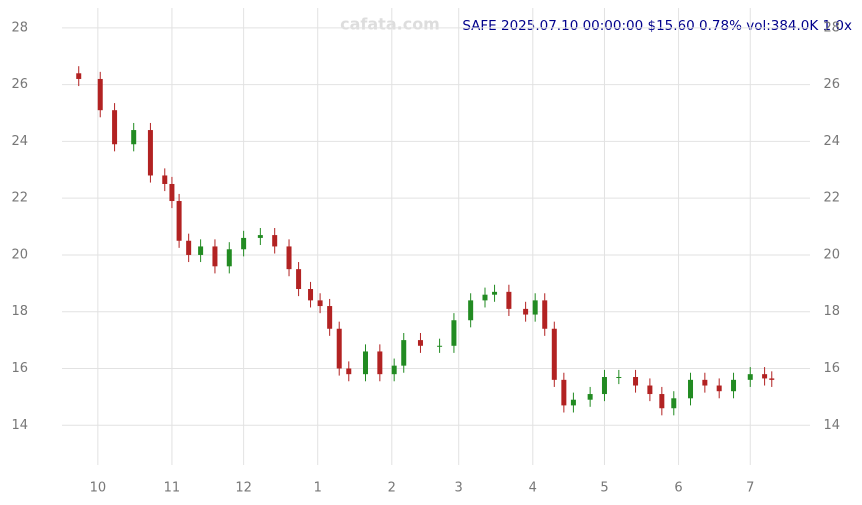 The width and height of the screenshot is (862, 505). What do you see at coordinates (533, 488) in the screenshot?
I see `x-tick-label: 4` at bounding box center [533, 488].